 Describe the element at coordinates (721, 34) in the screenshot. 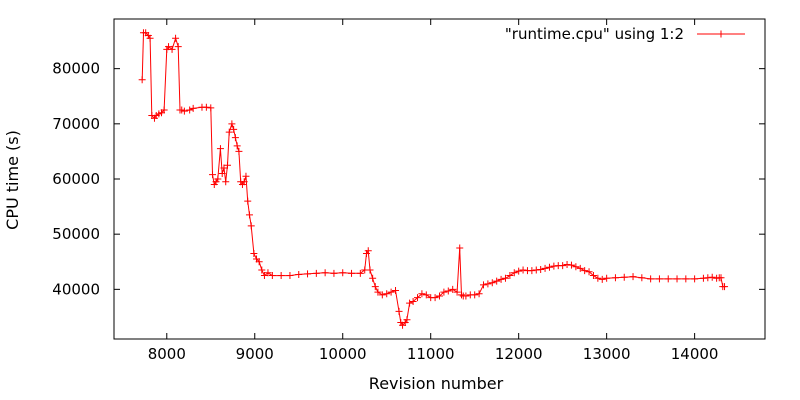

I see `legend-marker` at that location.